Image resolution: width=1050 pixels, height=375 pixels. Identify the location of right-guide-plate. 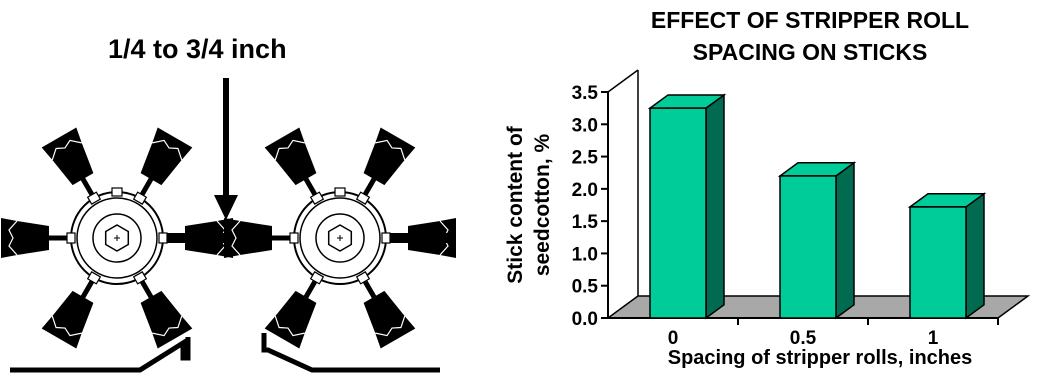
(350, 353).